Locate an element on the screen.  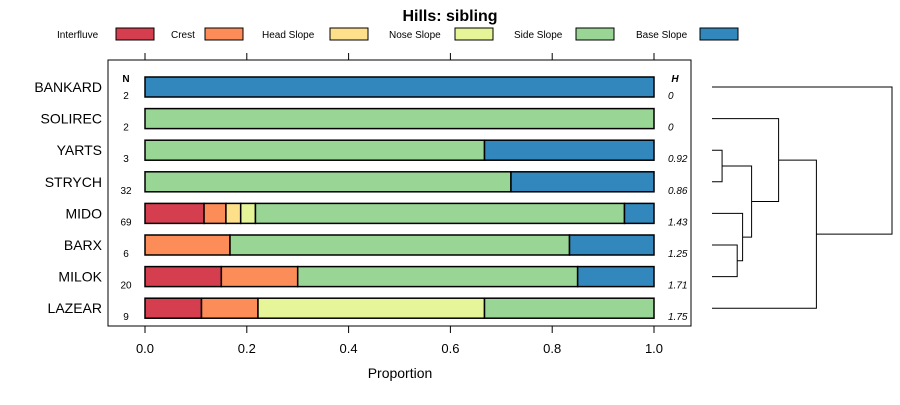
legend-label: Base Slope is located at coordinates (662, 35).